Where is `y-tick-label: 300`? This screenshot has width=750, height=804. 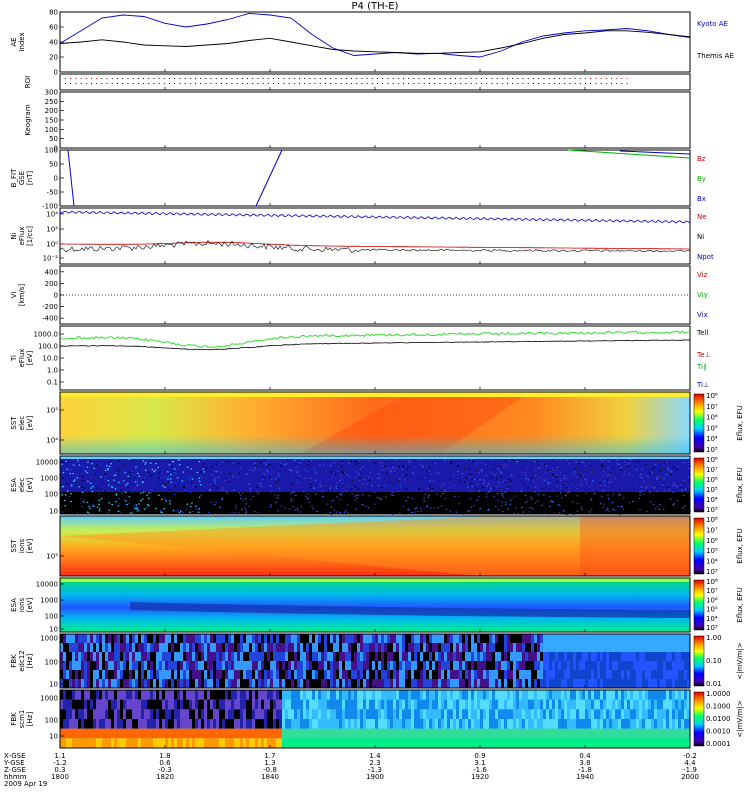 y-tick-label: 300 is located at coordinates (51, 93).